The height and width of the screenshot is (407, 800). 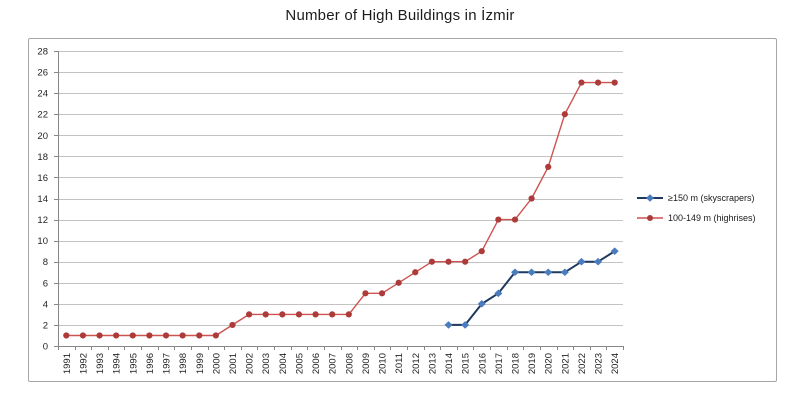 What do you see at coordinates (67, 363) in the screenshot?
I see `svg-text: 1991` at bounding box center [67, 363].